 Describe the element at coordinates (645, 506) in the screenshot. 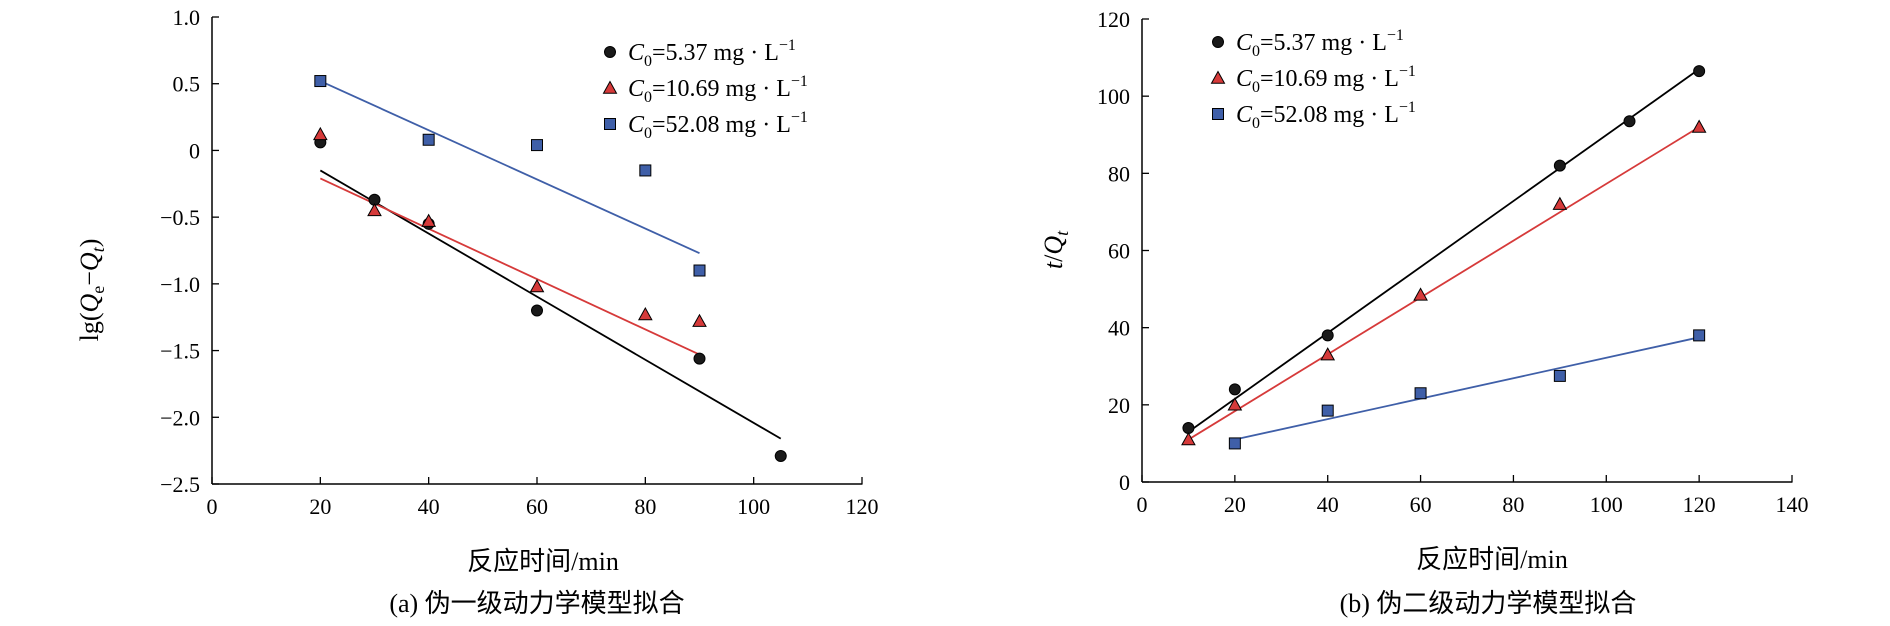

I see `chart-a-x-tick-label-4: 80` at that location.